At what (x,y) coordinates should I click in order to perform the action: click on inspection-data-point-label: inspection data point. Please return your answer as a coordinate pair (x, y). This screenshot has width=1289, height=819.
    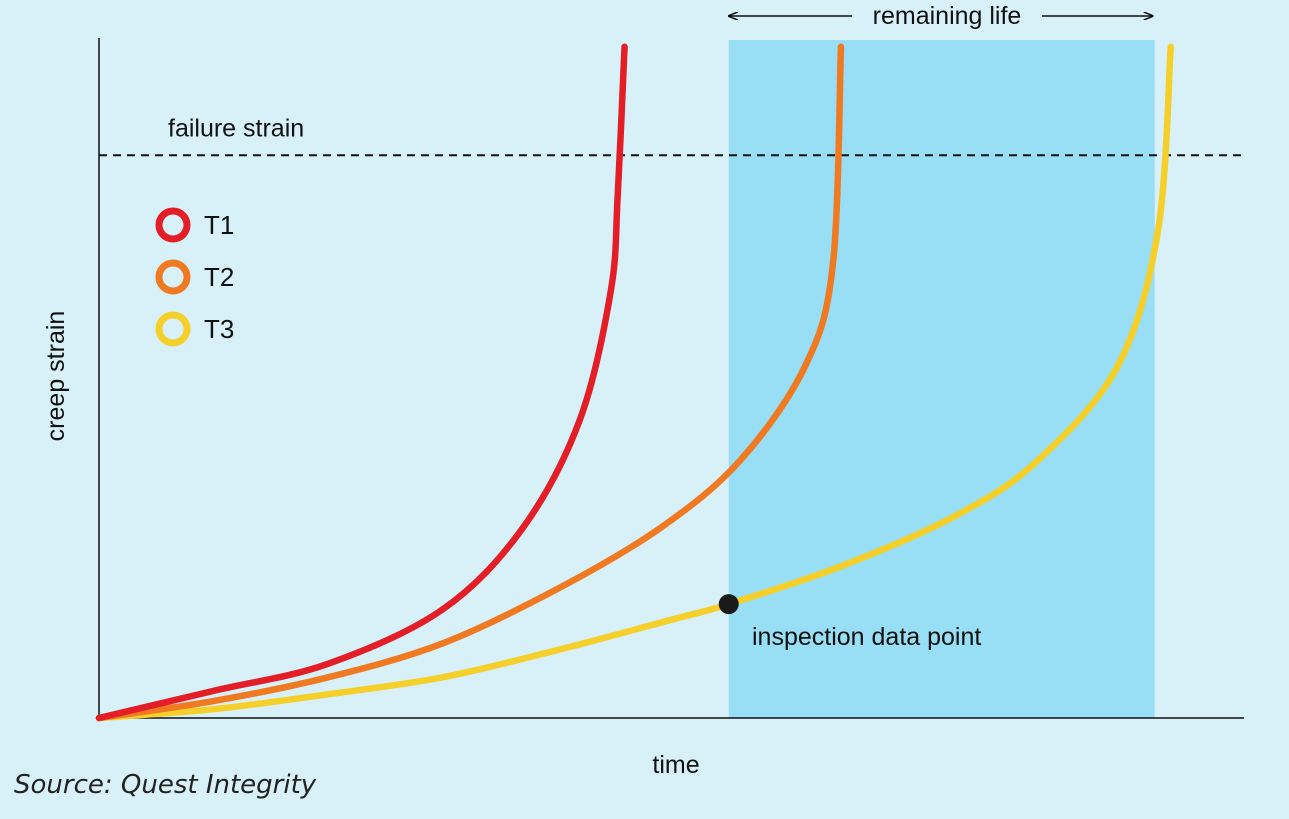
    Looking at the image, I should click on (866, 637).